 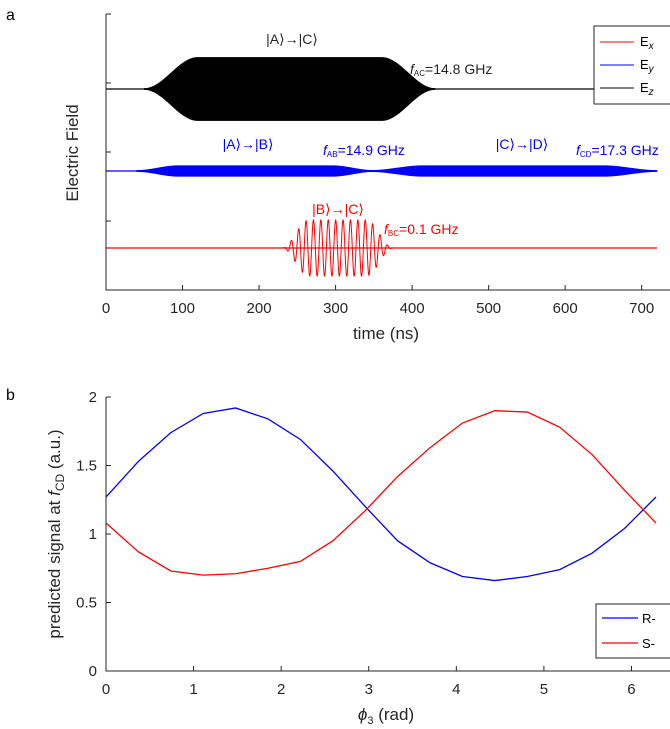 I want to click on y-tick-label: 1, so click(x=93, y=534).